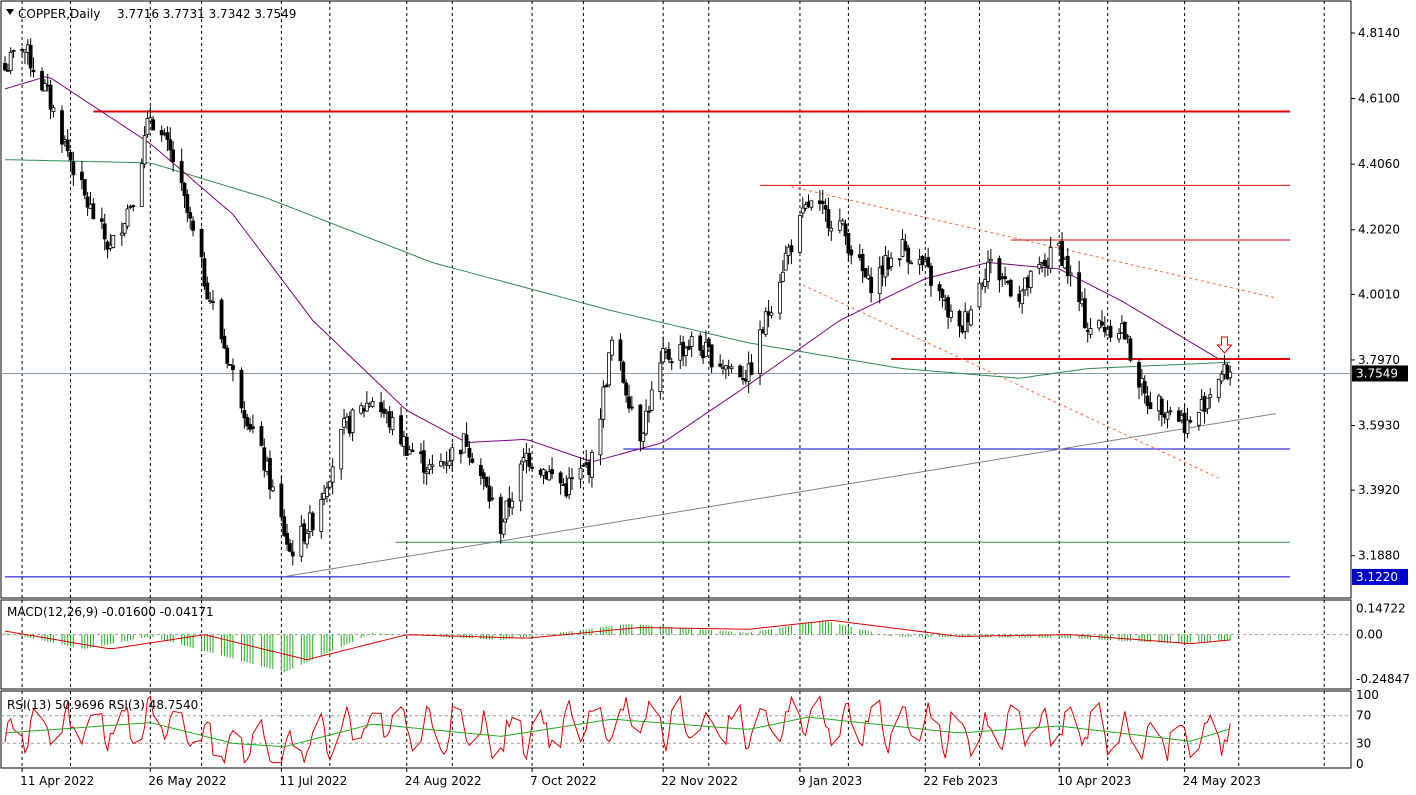  What do you see at coordinates (102, 705) in the screenshot?
I see `rsi-label: RSI(13) 50.9696 RSI(3) 48.7540` at bounding box center [102, 705].